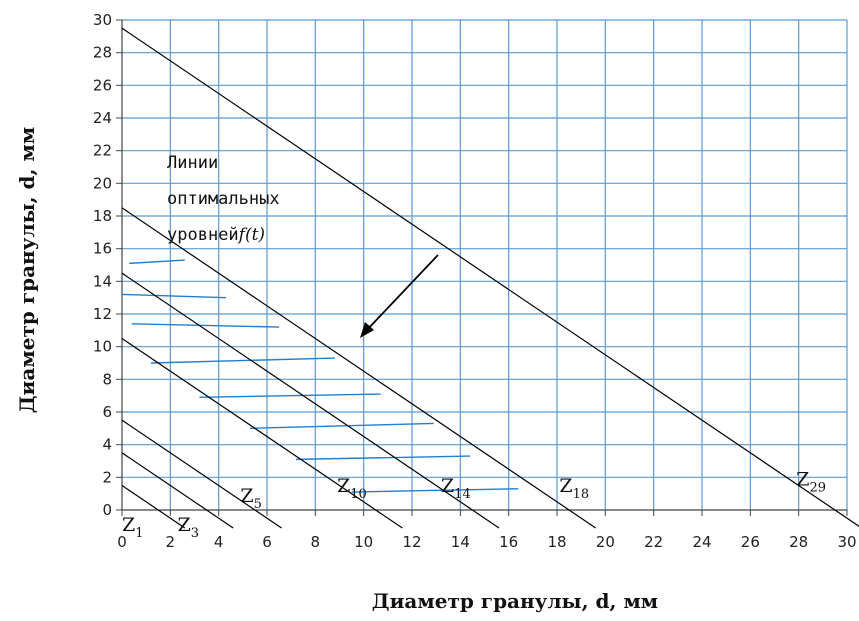 The width and height of the screenshot is (859, 621). What do you see at coordinates (486, 542) in the screenshot?
I see `x-tick-labels: 0 2 4 6 8 10 12 14 16 18 20 22 24 26 28 30` at bounding box center [486, 542].